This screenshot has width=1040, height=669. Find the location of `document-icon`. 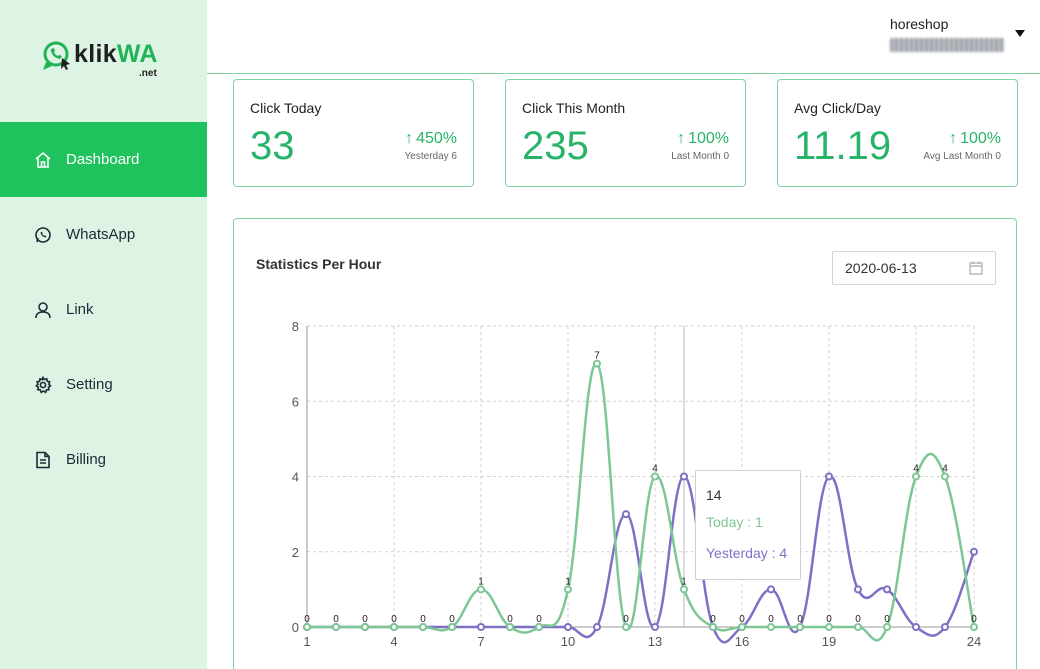

document-icon is located at coordinates (43, 460).